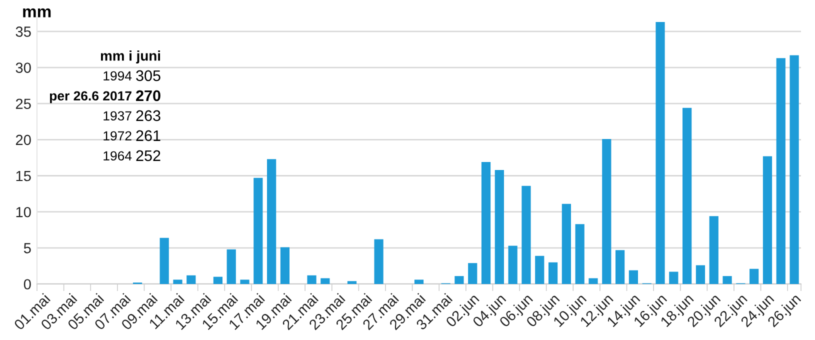 This screenshot has height=340, width=815. What do you see at coordinates (23, 140) in the screenshot?
I see `y-tick-label: 20` at bounding box center [23, 140].